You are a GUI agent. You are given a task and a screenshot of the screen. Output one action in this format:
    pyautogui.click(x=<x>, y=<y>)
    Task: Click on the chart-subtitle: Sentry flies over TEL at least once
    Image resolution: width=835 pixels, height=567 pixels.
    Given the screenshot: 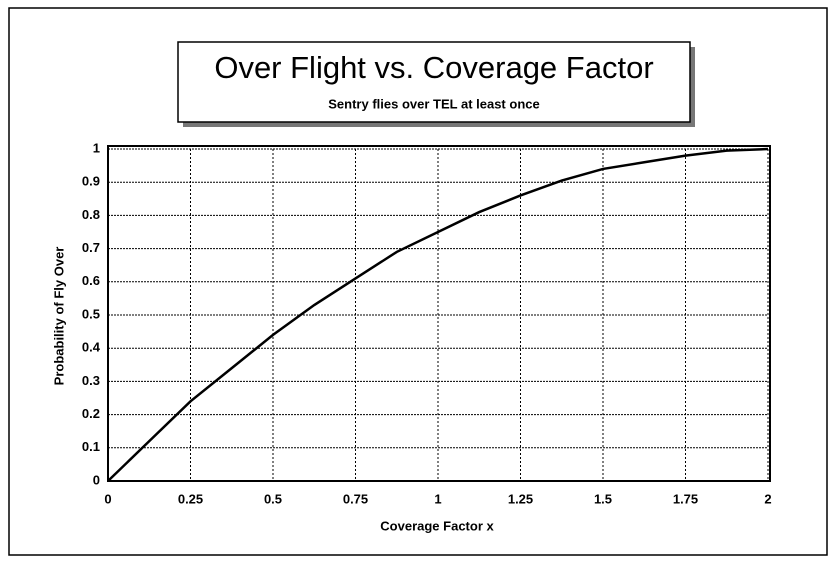 What is the action you would take?
    pyautogui.click(x=433, y=103)
    